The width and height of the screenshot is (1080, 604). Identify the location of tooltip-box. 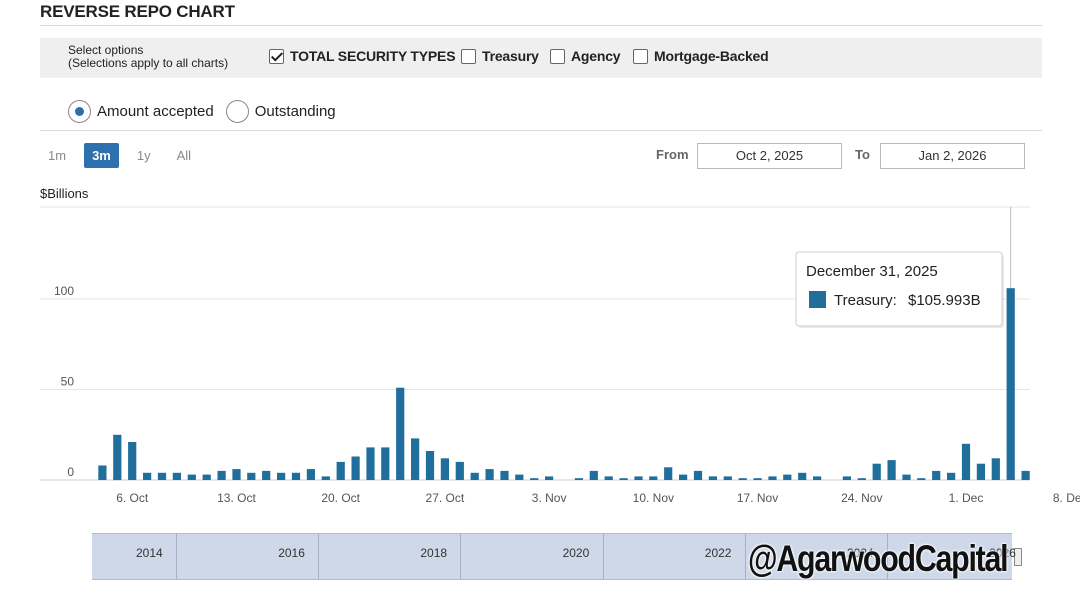
(899, 289).